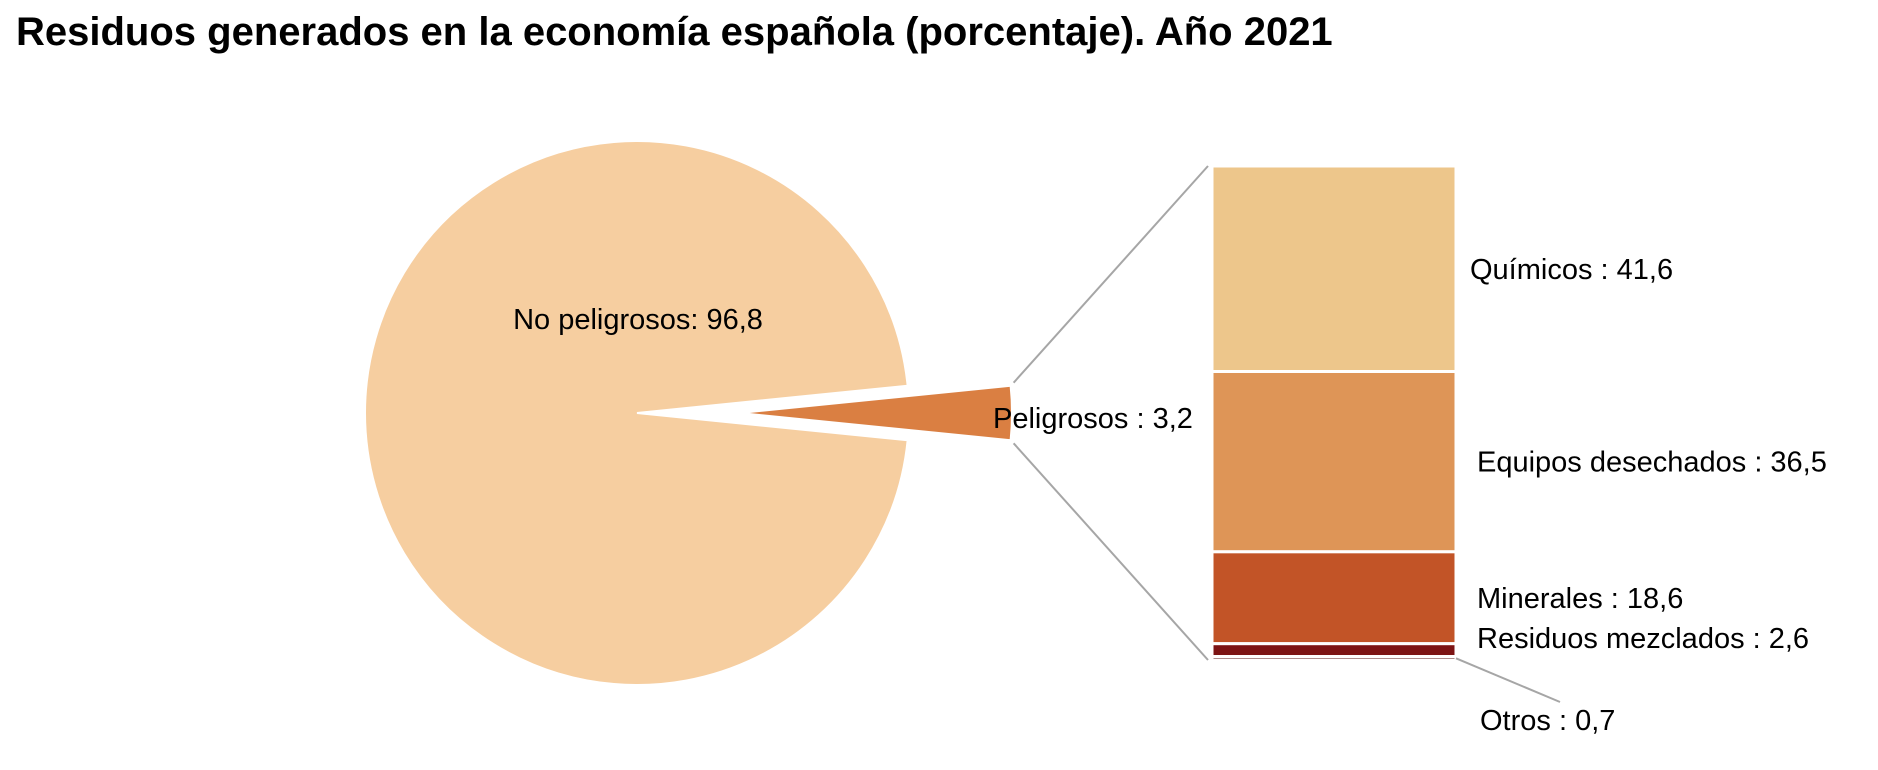 This screenshot has width=1878, height=770. What do you see at coordinates (1110, 551) in the screenshot?
I see `connector-line-bottom` at bounding box center [1110, 551].